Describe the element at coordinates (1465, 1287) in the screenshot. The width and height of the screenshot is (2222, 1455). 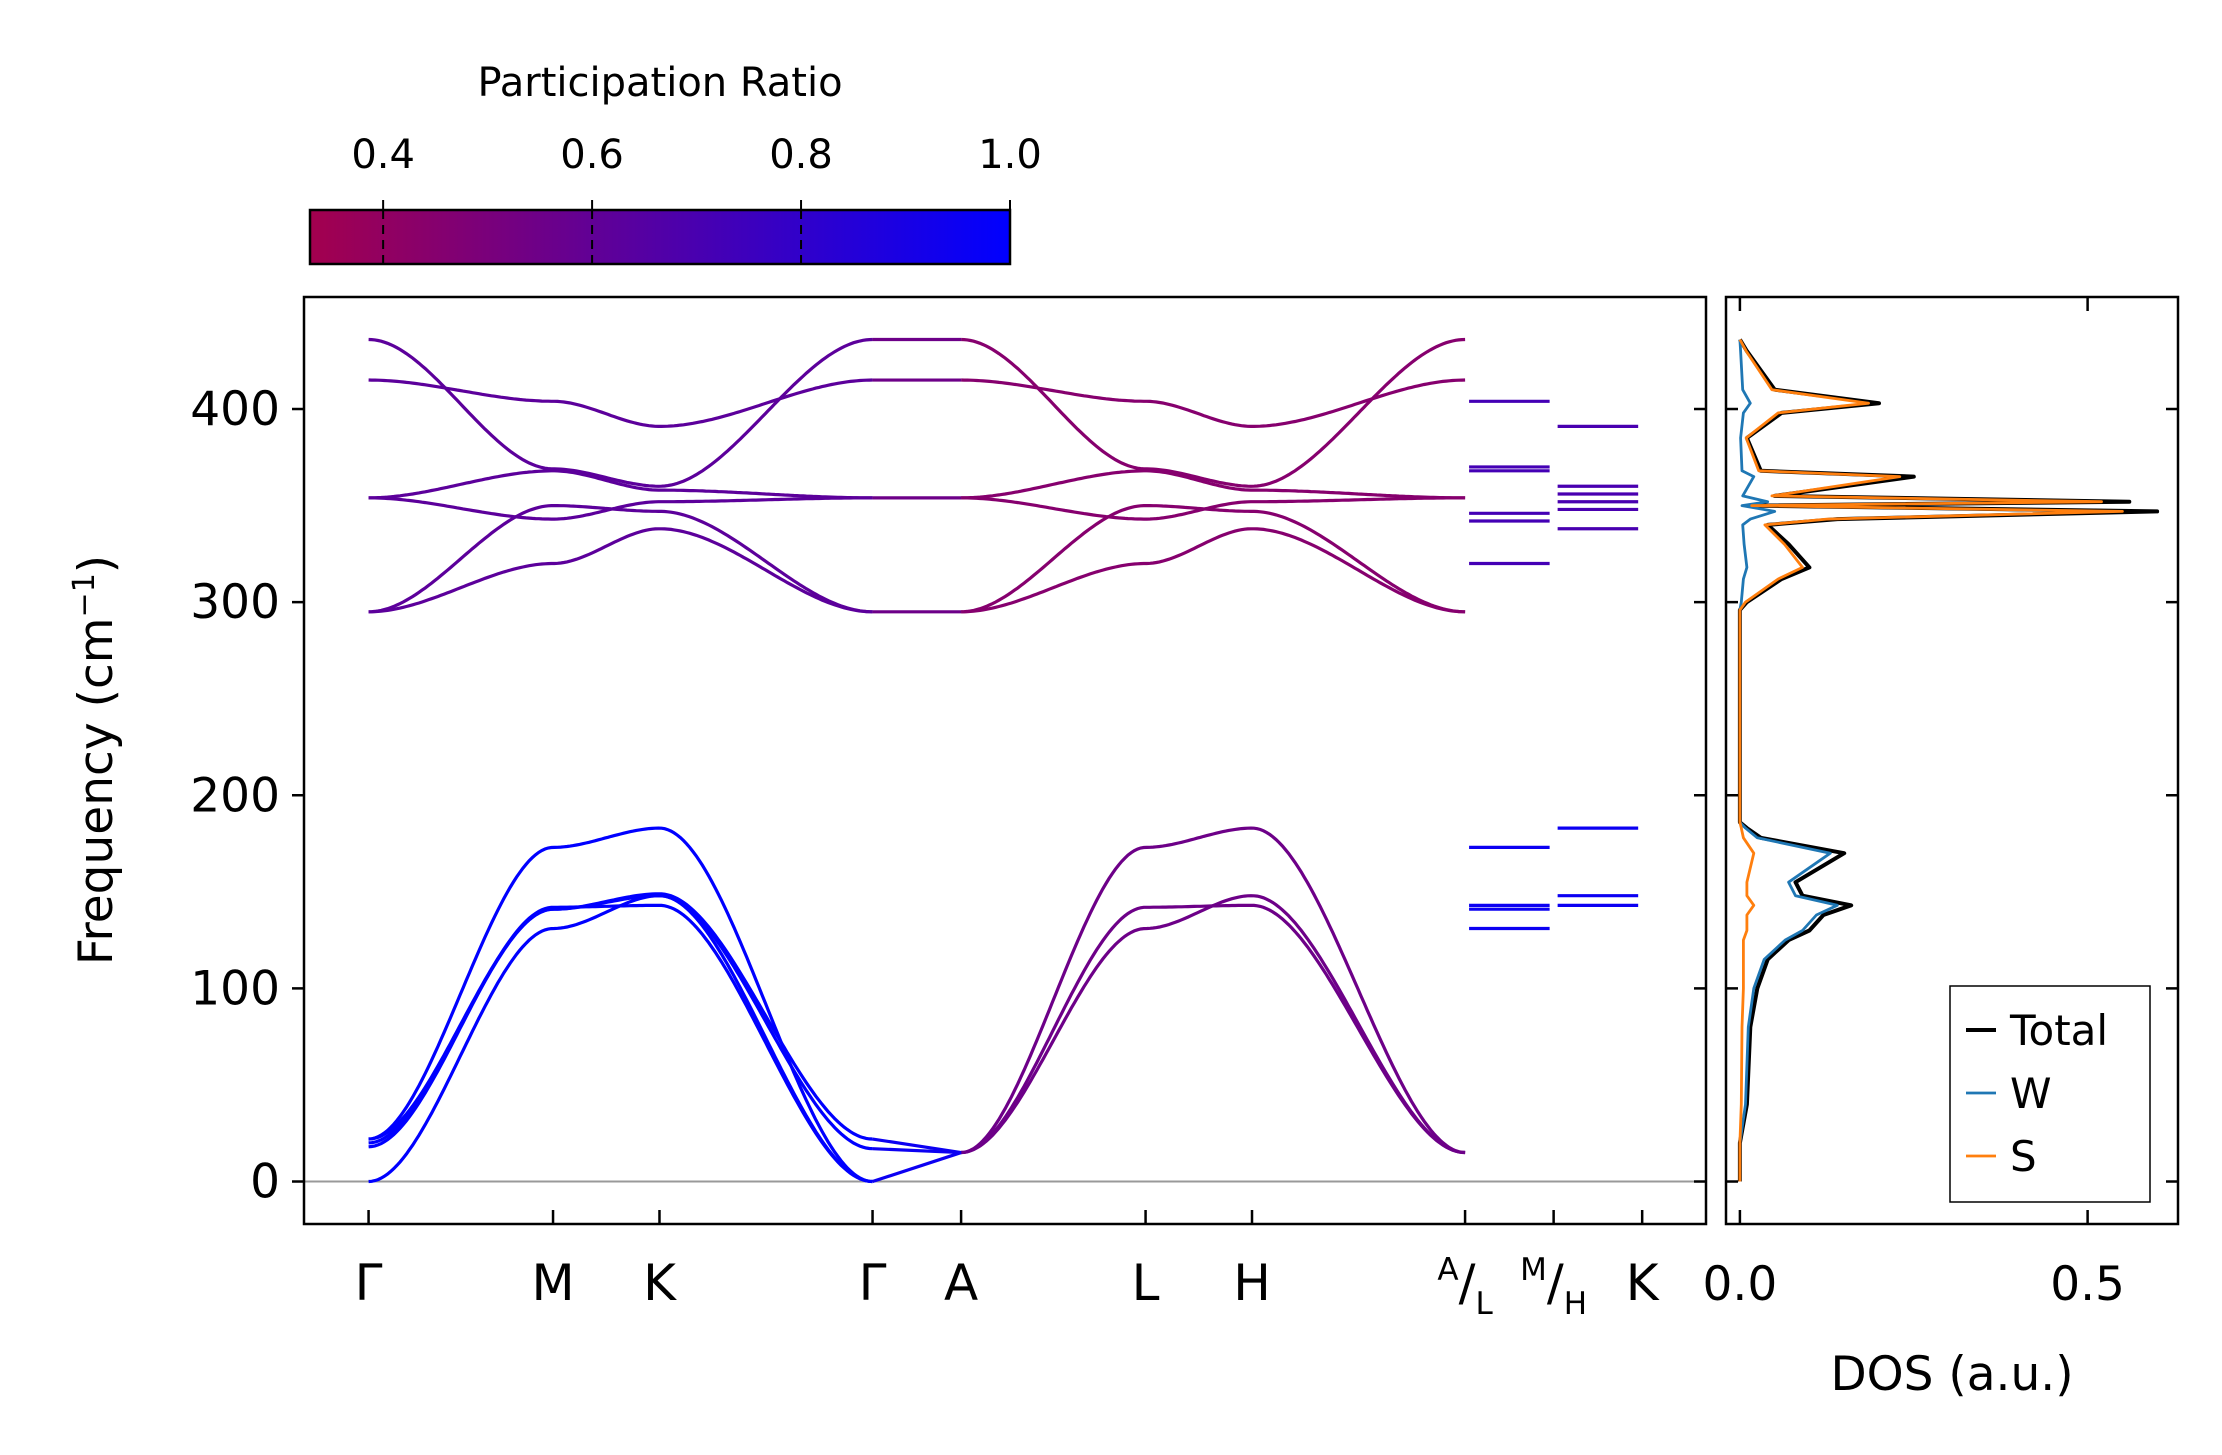
I see `k-point-label: A/L` at that location.